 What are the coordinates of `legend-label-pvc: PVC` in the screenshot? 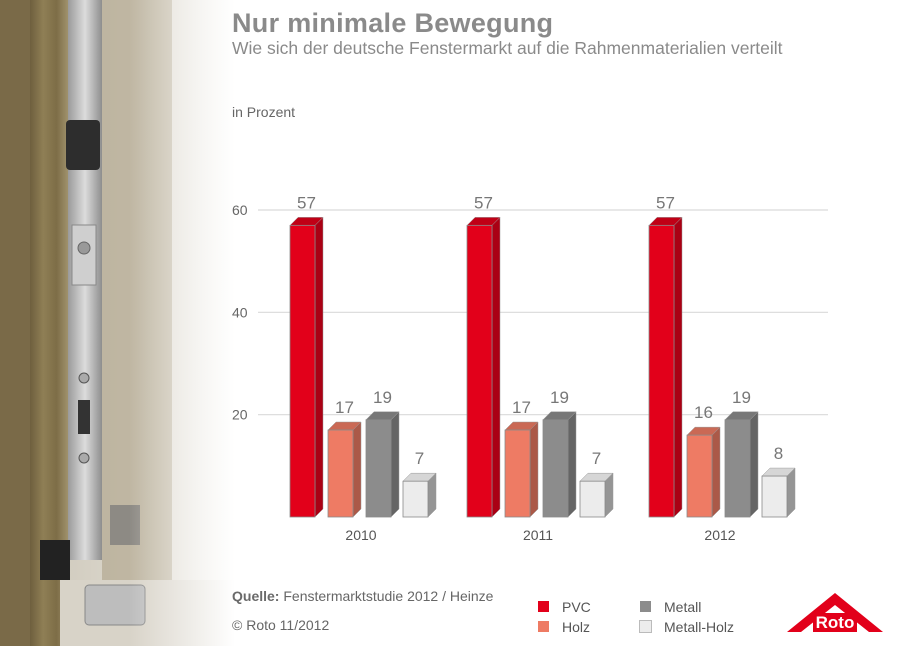 It's located at (576, 607).